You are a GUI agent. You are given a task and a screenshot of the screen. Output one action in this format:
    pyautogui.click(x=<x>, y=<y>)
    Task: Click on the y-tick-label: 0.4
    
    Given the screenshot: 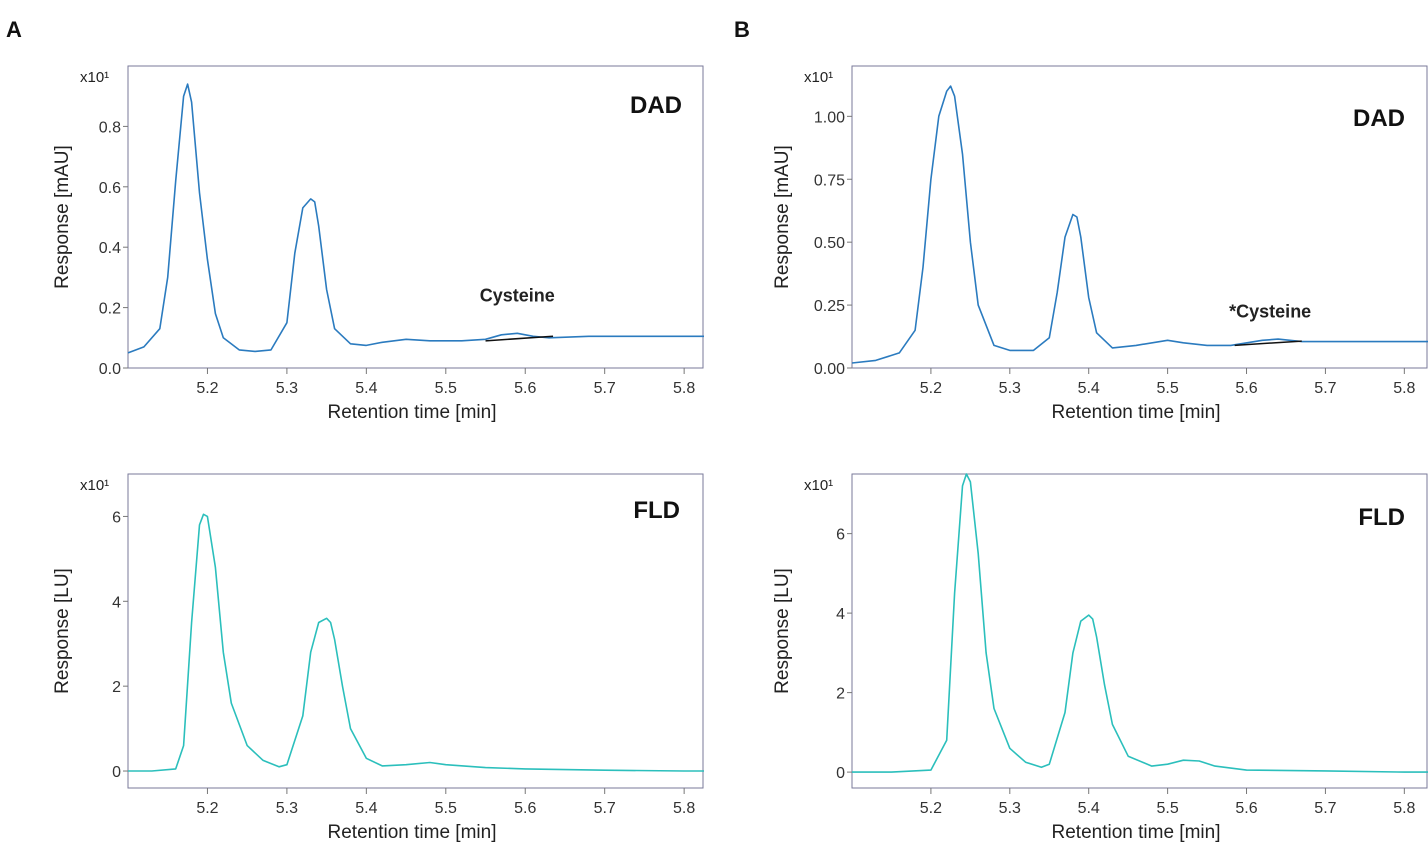 What is the action you would take?
    pyautogui.click(x=110, y=248)
    